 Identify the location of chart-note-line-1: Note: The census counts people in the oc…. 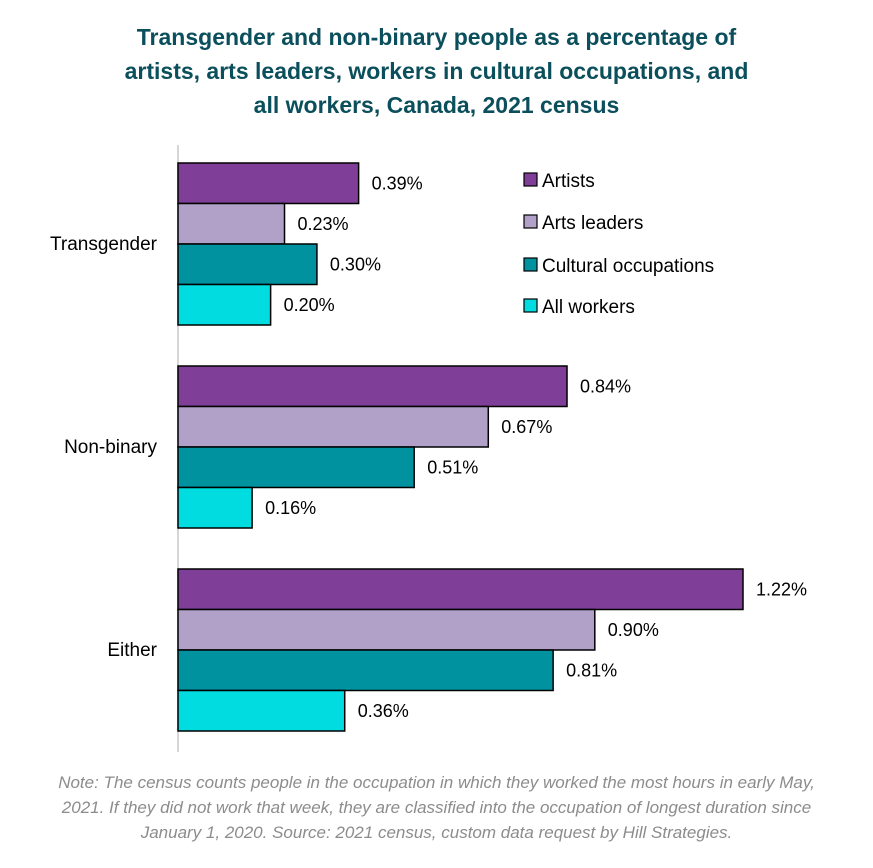
(436, 782).